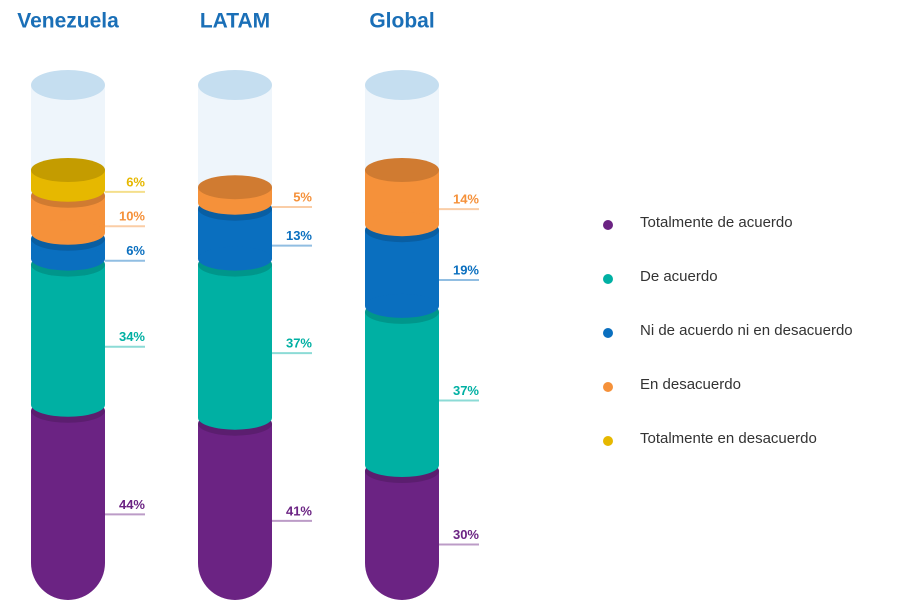 The image size is (904, 606). Describe the element at coordinates (679, 276) in the screenshot. I see `legend-label: De acuerdo` at that location.